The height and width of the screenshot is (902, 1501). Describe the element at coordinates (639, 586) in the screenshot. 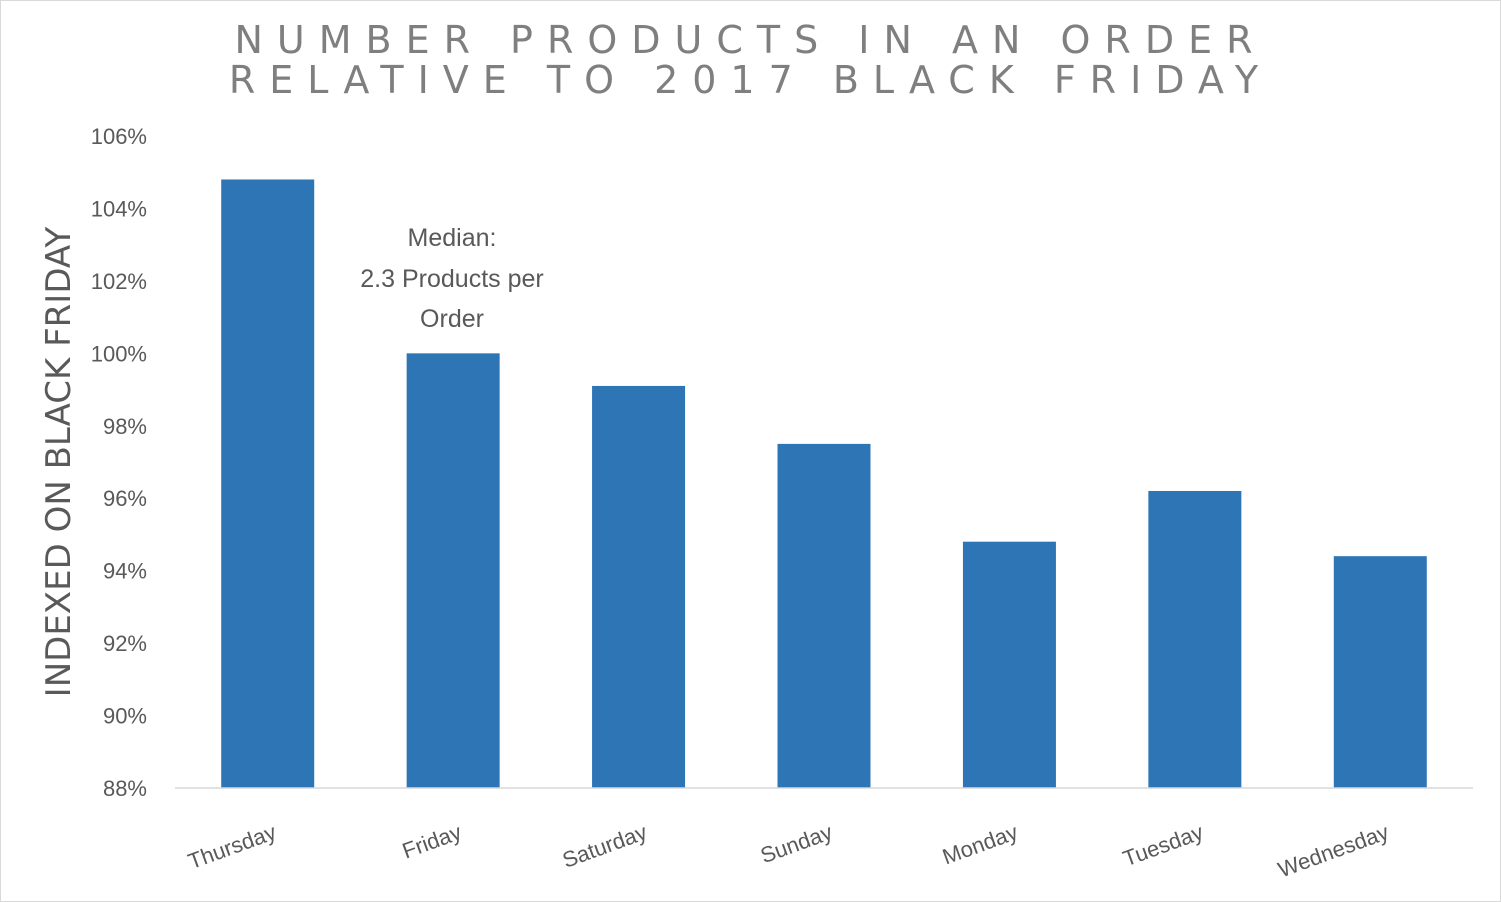

I see `bar-saturday` at that location.